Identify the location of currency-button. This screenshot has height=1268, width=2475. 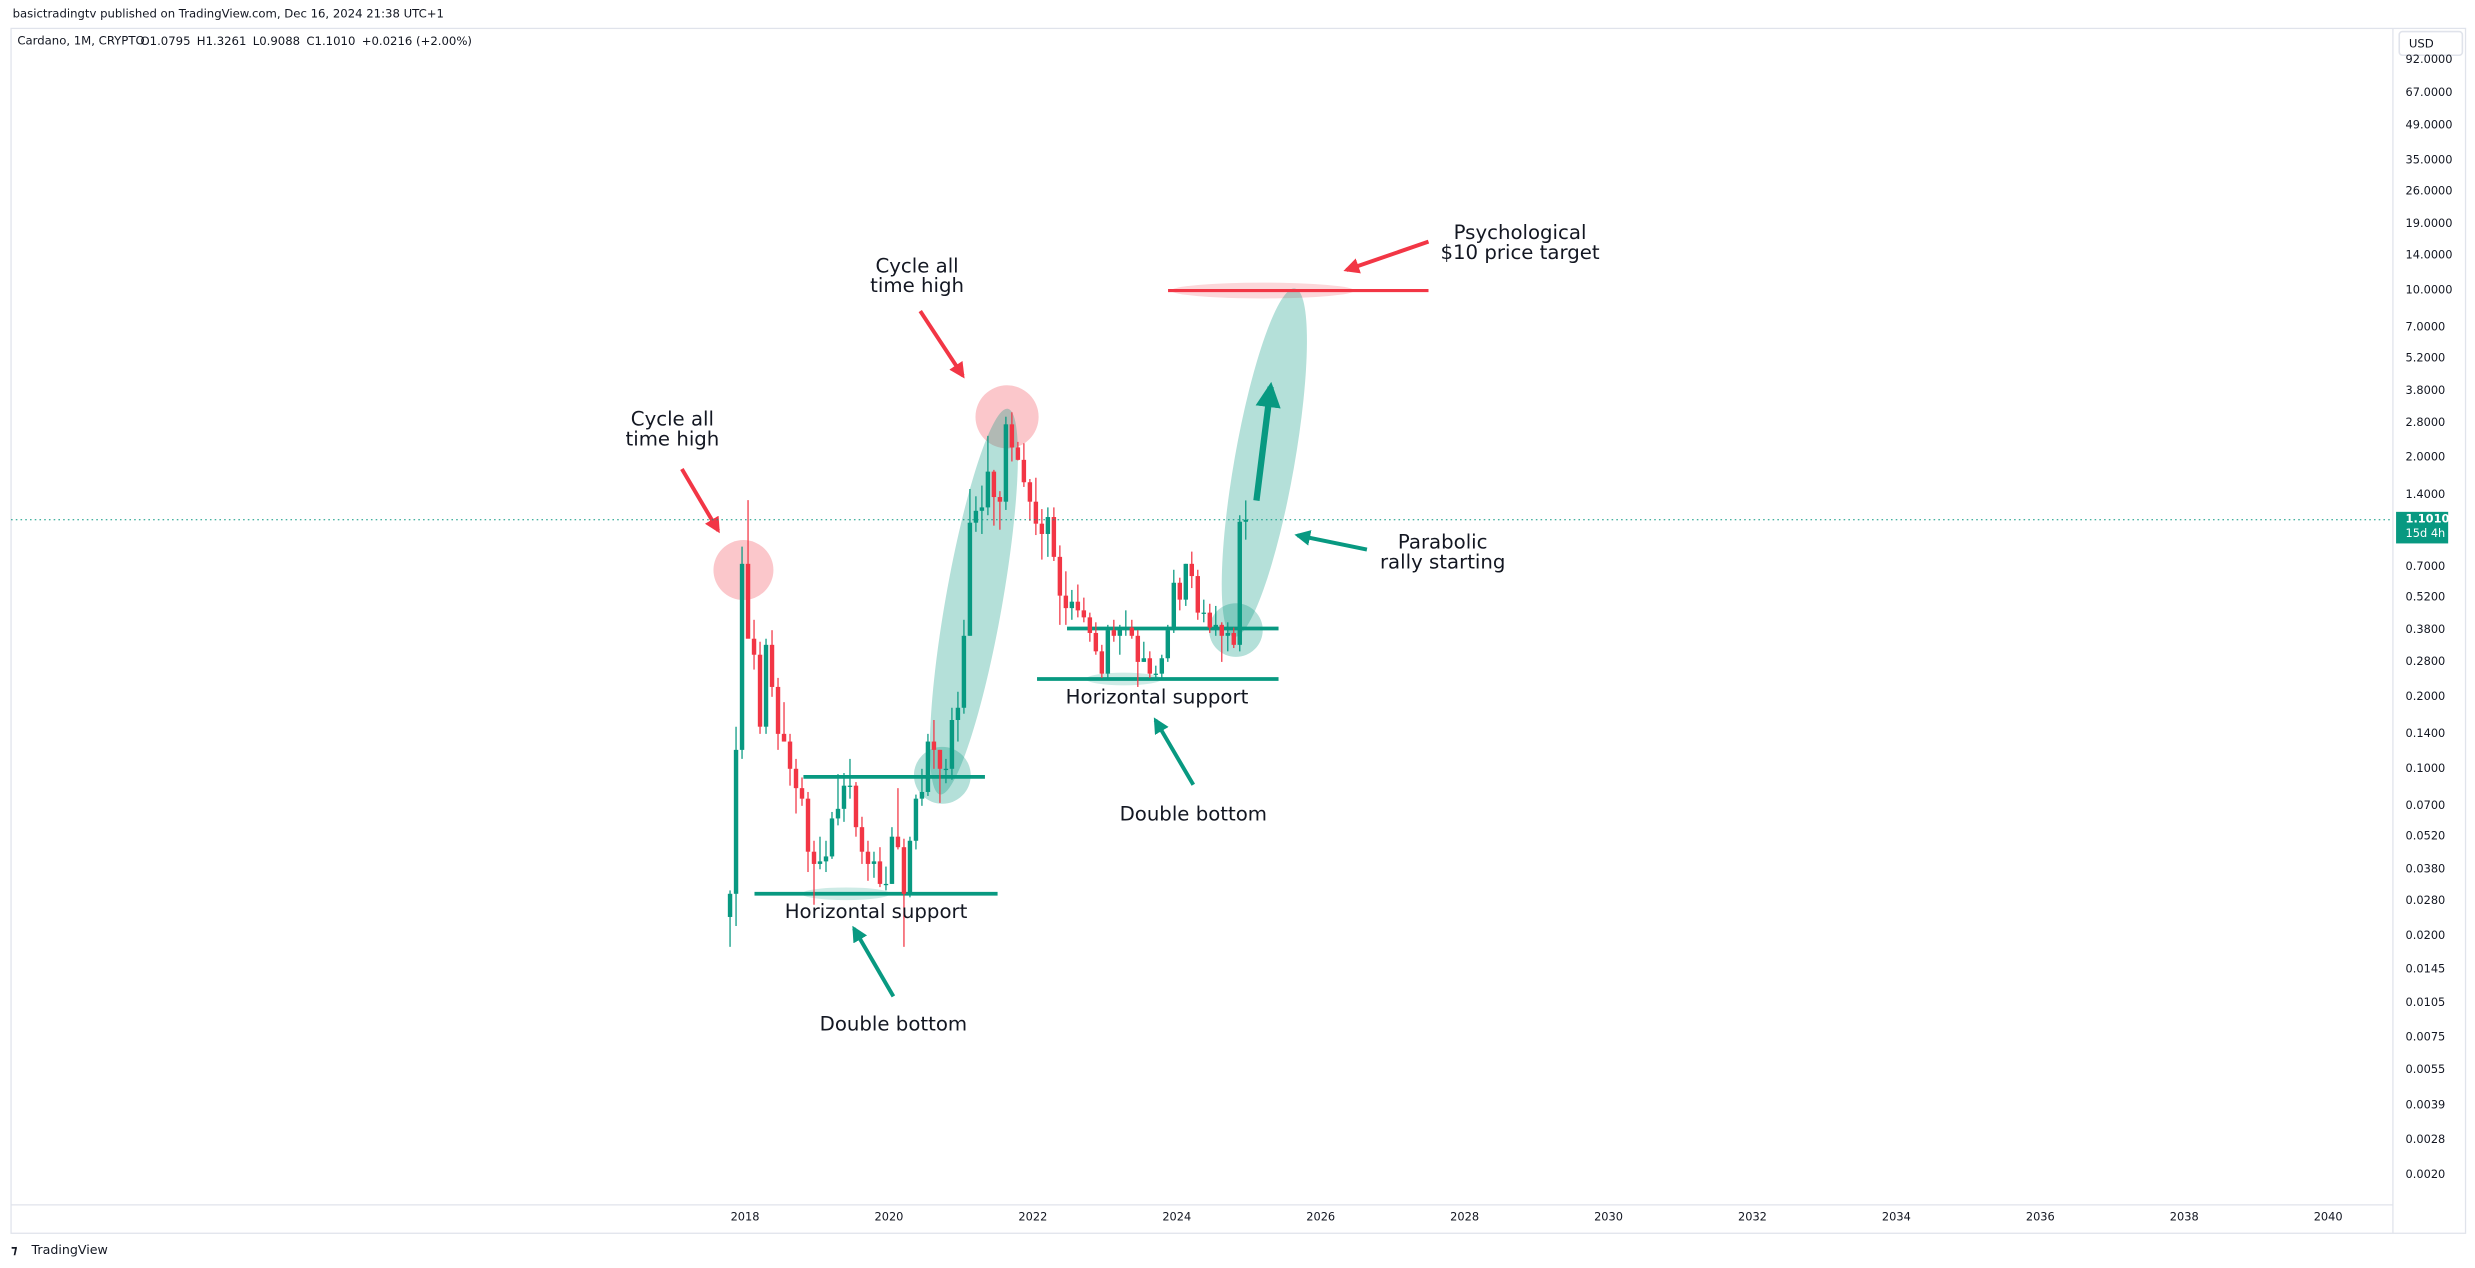
(2431, 43).